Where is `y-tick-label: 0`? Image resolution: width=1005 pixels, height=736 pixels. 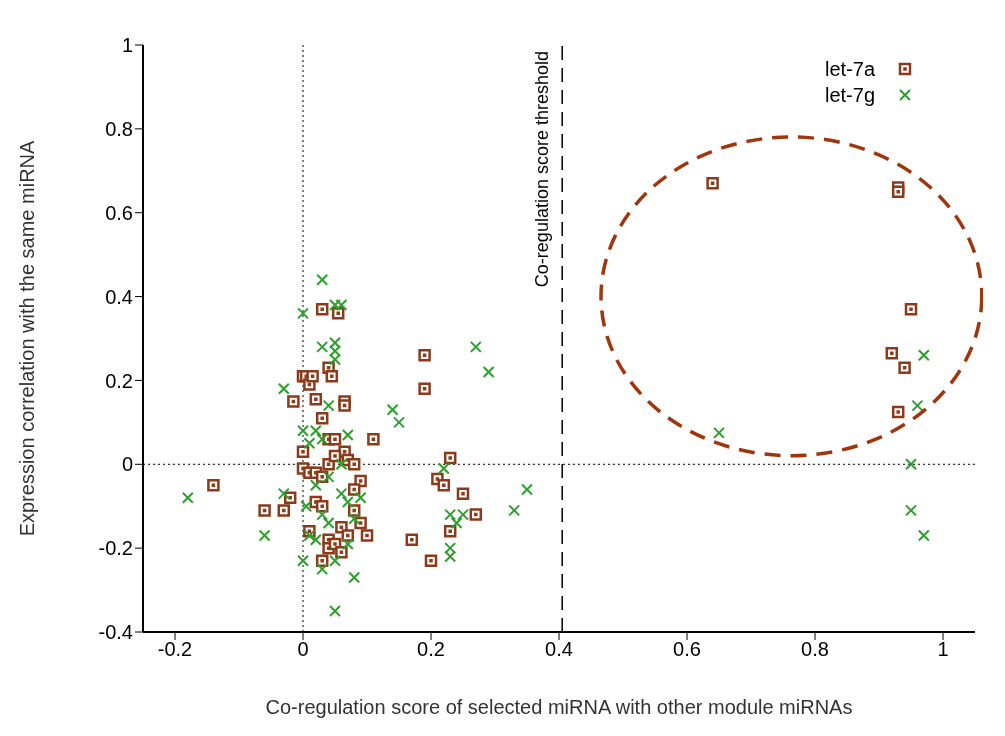 y-tick-label: 0 is located at coordinates (127, 464).